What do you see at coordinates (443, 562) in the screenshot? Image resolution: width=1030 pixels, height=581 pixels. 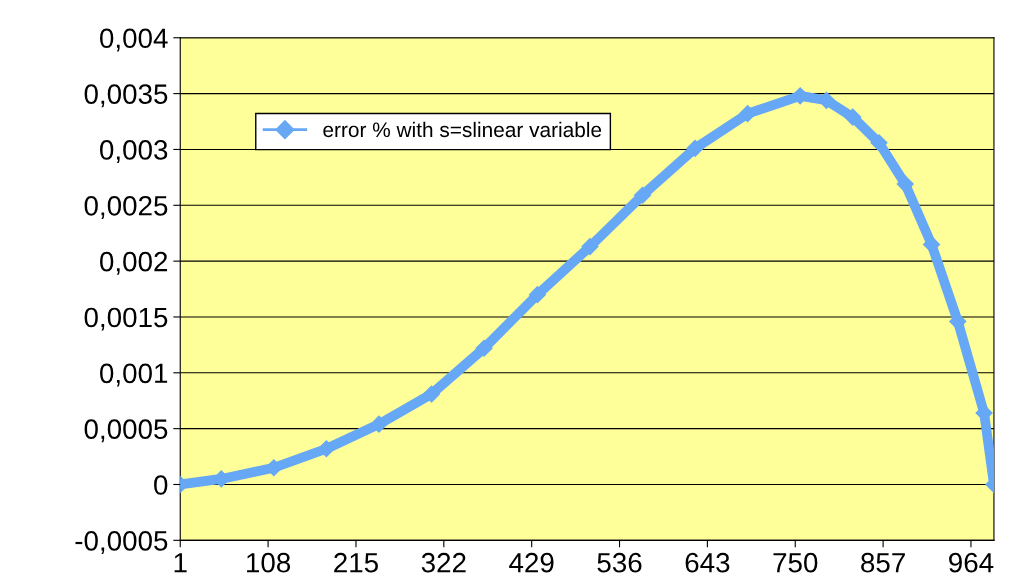 I see `x-tick-label: 322` at bounding box center [443, 562].